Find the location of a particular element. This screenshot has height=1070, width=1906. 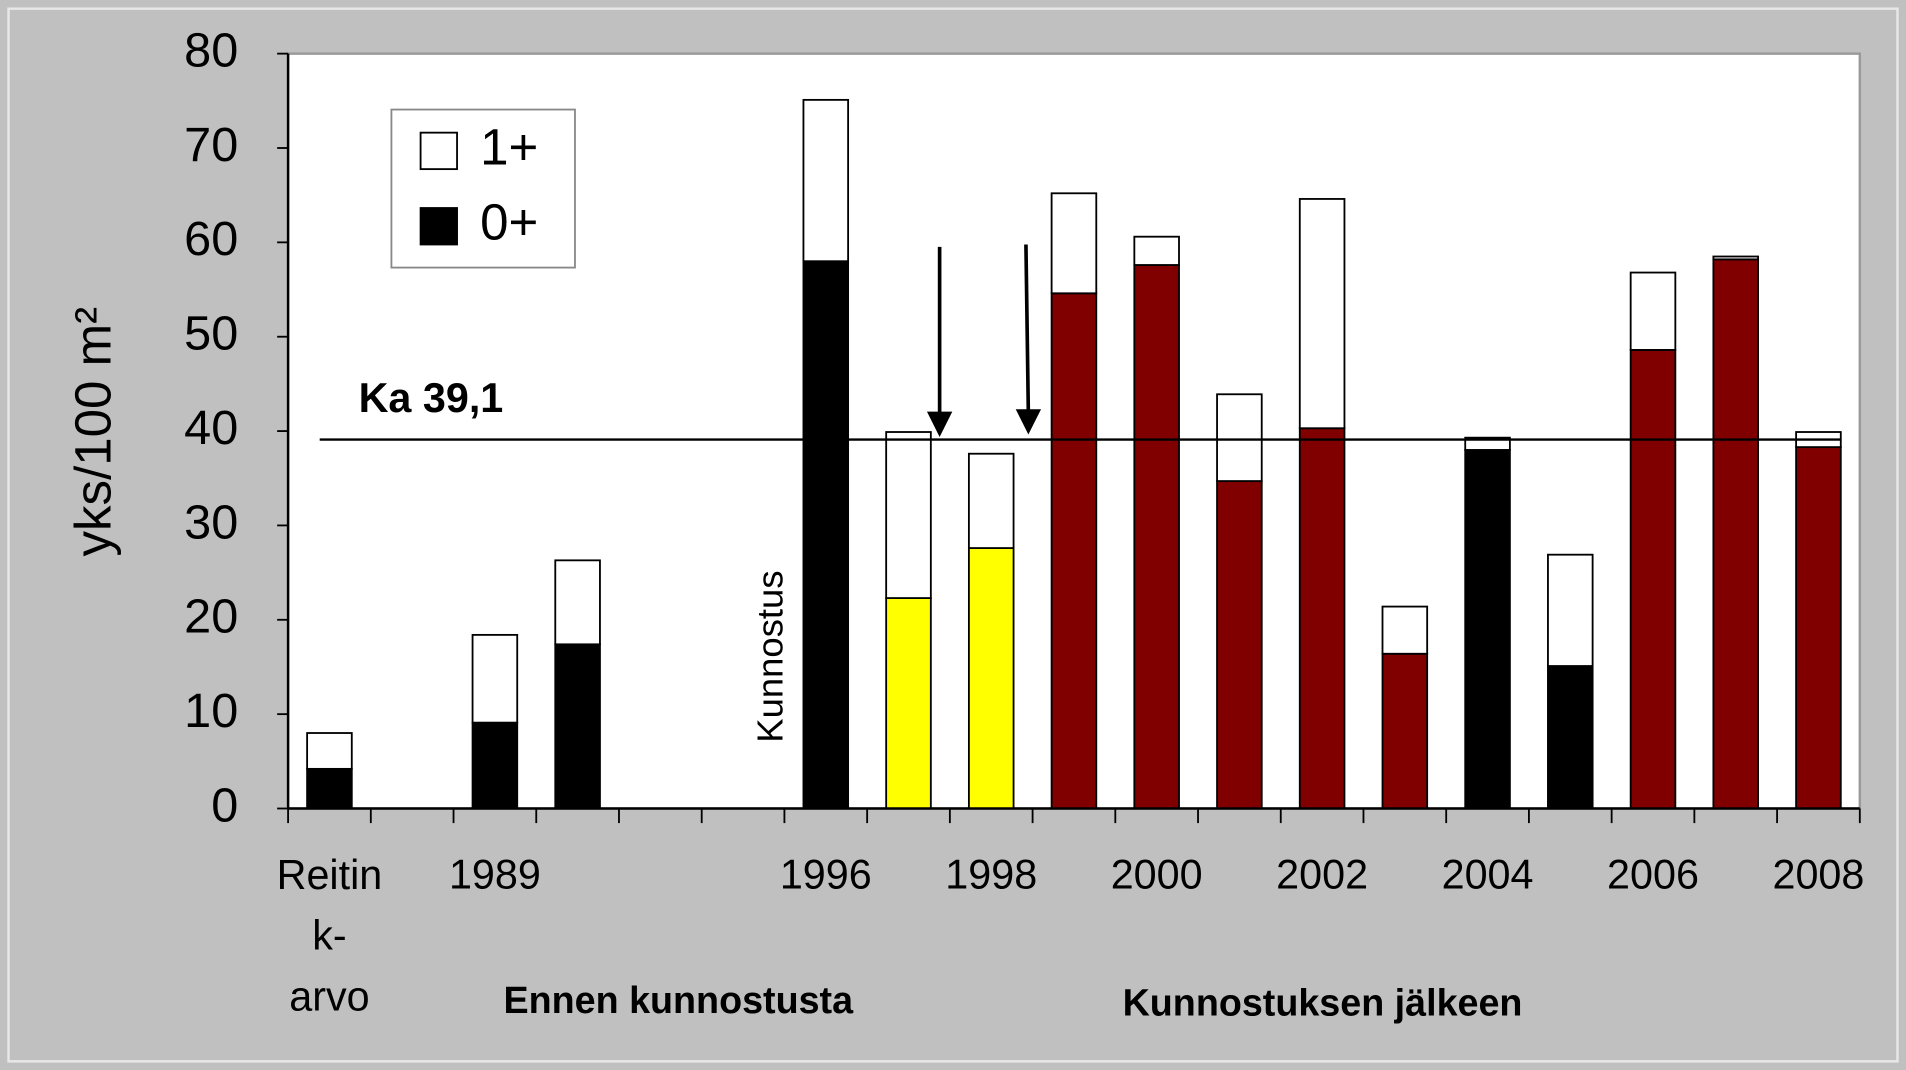

group-label: Kunnostuksen jälkeen is located at coordinates (1323, 1002).